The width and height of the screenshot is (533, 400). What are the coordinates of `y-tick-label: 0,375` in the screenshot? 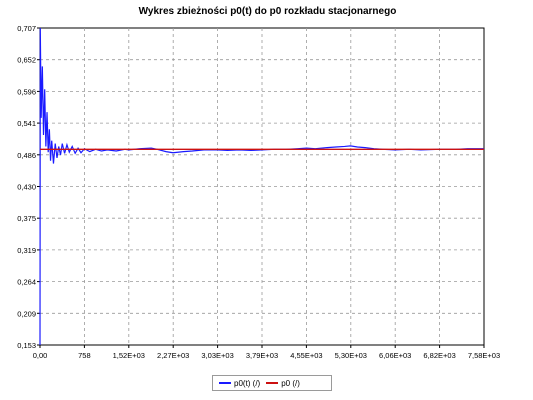 It's located at (26, 218).